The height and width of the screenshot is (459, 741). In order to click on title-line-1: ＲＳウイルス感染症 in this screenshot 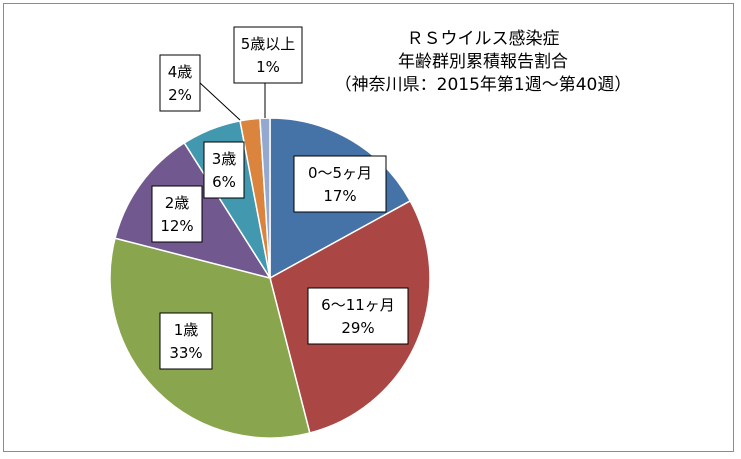, I will do `click(483, 39)`.